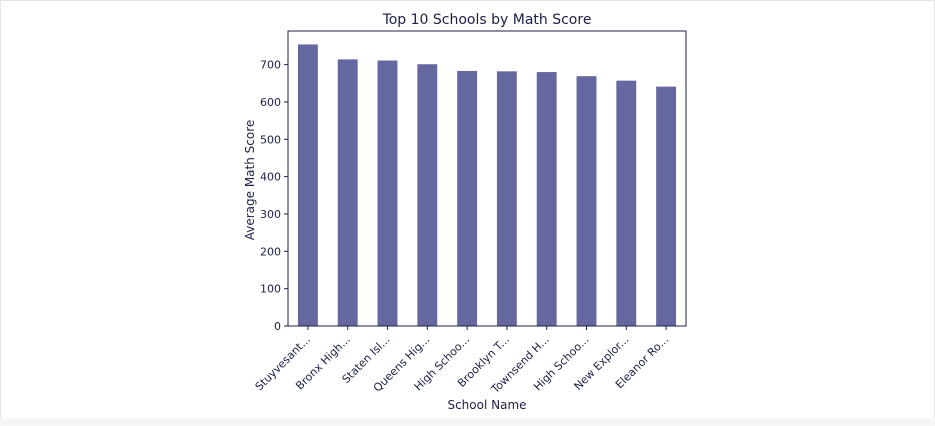 The height and width of the screenshot is (426, 935). I want to click on y-tick-label: 200, so click(270, 251).